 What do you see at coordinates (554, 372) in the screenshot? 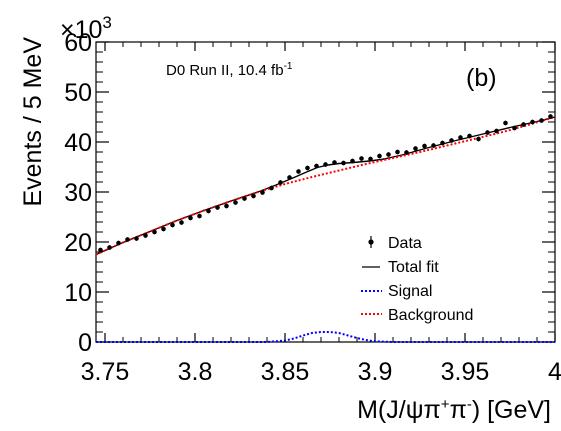
I see `x-tick-label: 4` at bounding box center [554, 372].